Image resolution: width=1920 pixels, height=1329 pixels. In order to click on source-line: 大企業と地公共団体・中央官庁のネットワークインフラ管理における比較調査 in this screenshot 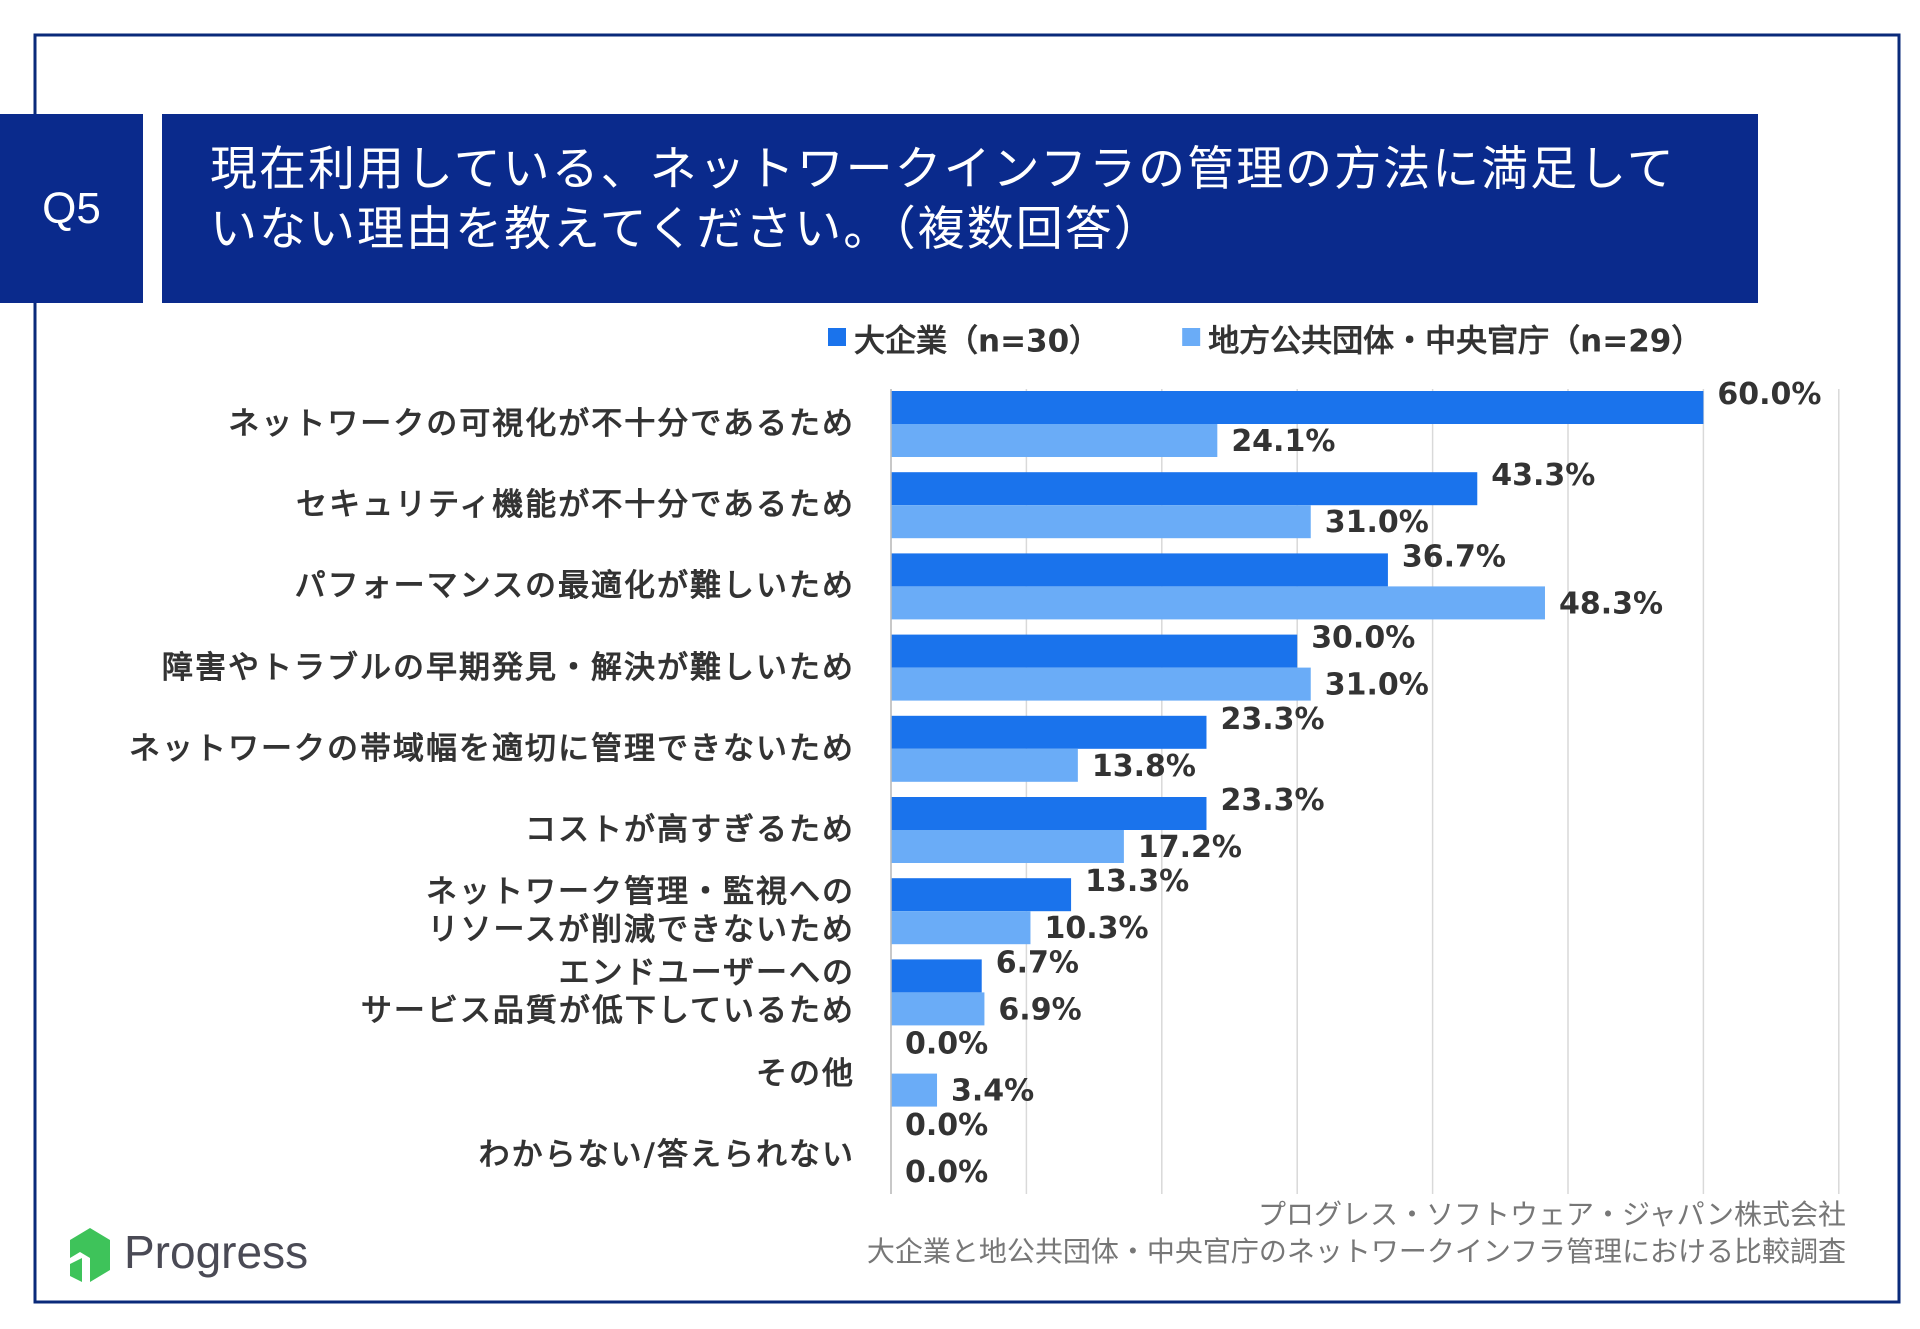, I will do `click(1356, 1251)`.